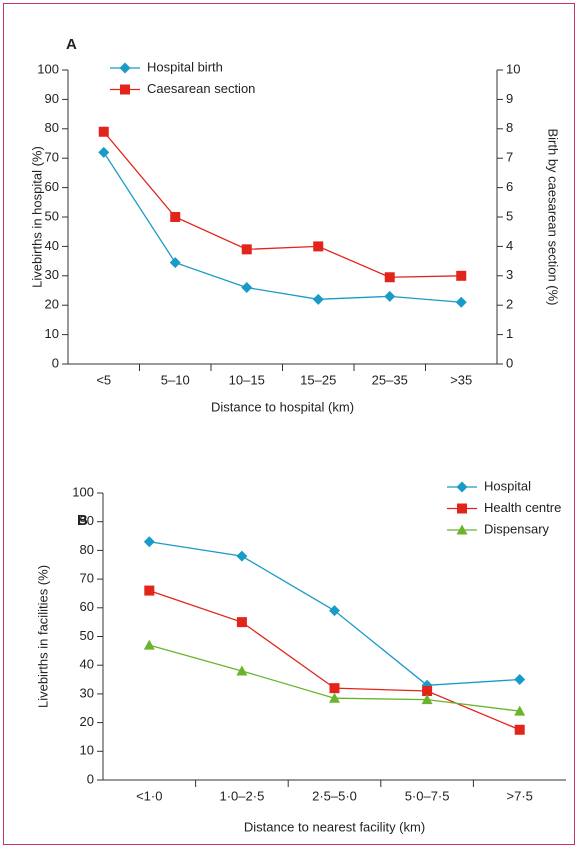 The width and height of the screenshot is (578, 848). I want to click on x-tick-label: <5, so click(103, 379).